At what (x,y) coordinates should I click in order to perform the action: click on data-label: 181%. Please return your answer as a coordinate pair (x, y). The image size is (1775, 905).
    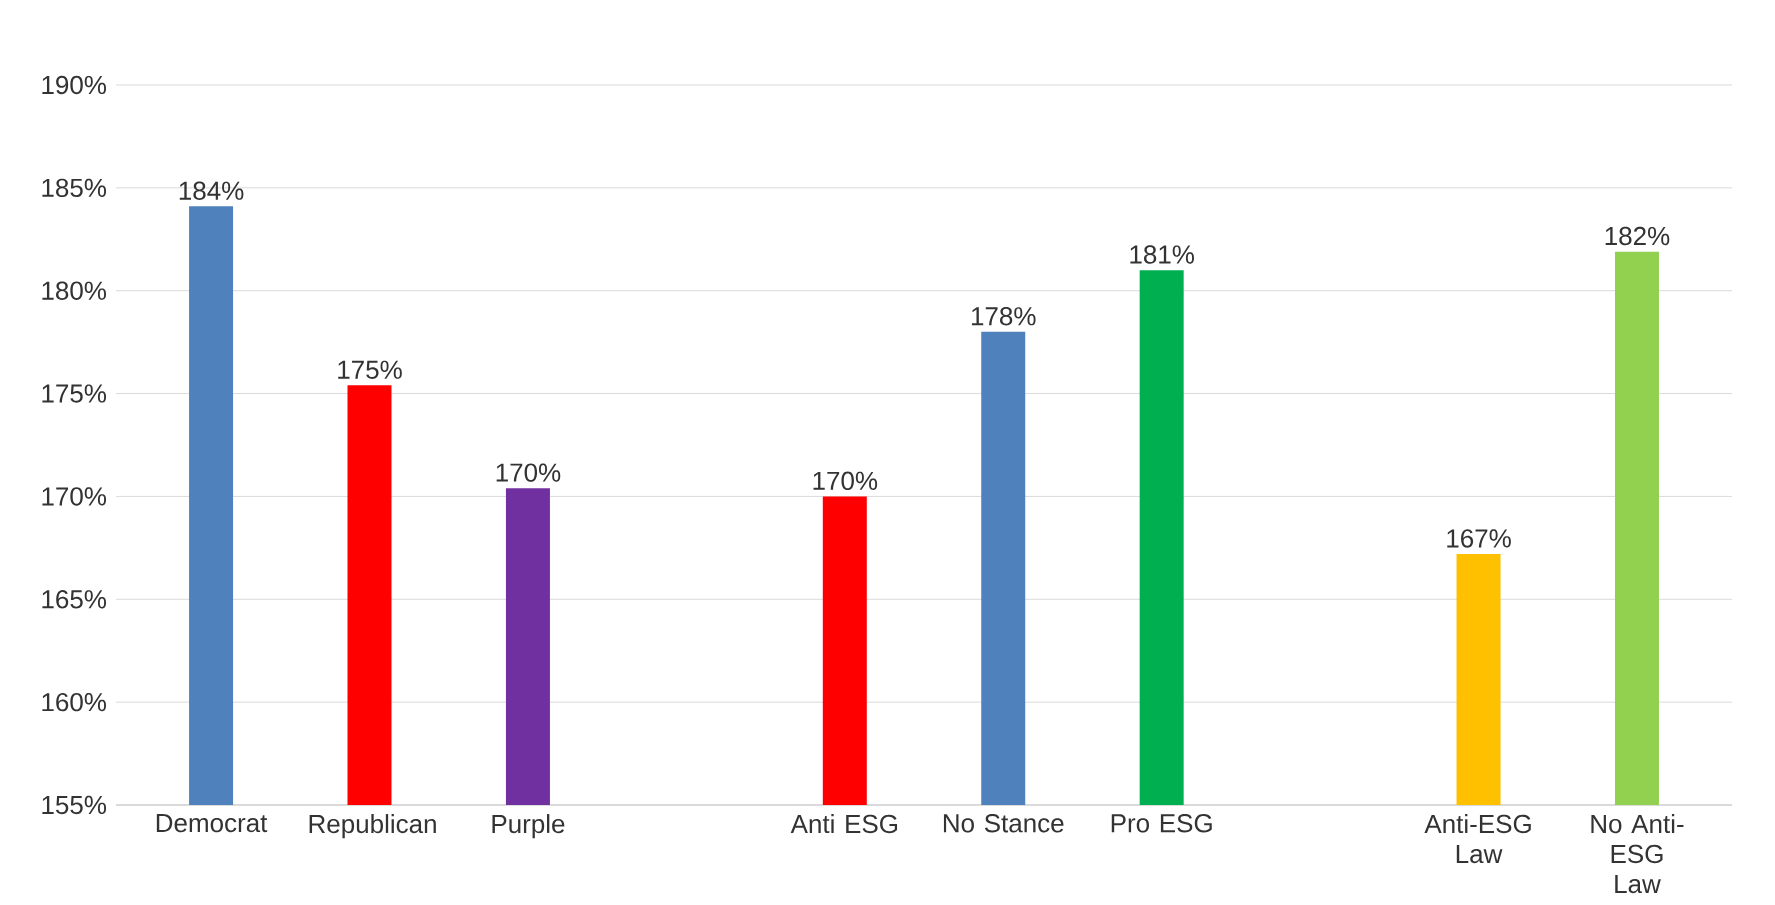
    Looking at the image, I should click on (1162, 254).